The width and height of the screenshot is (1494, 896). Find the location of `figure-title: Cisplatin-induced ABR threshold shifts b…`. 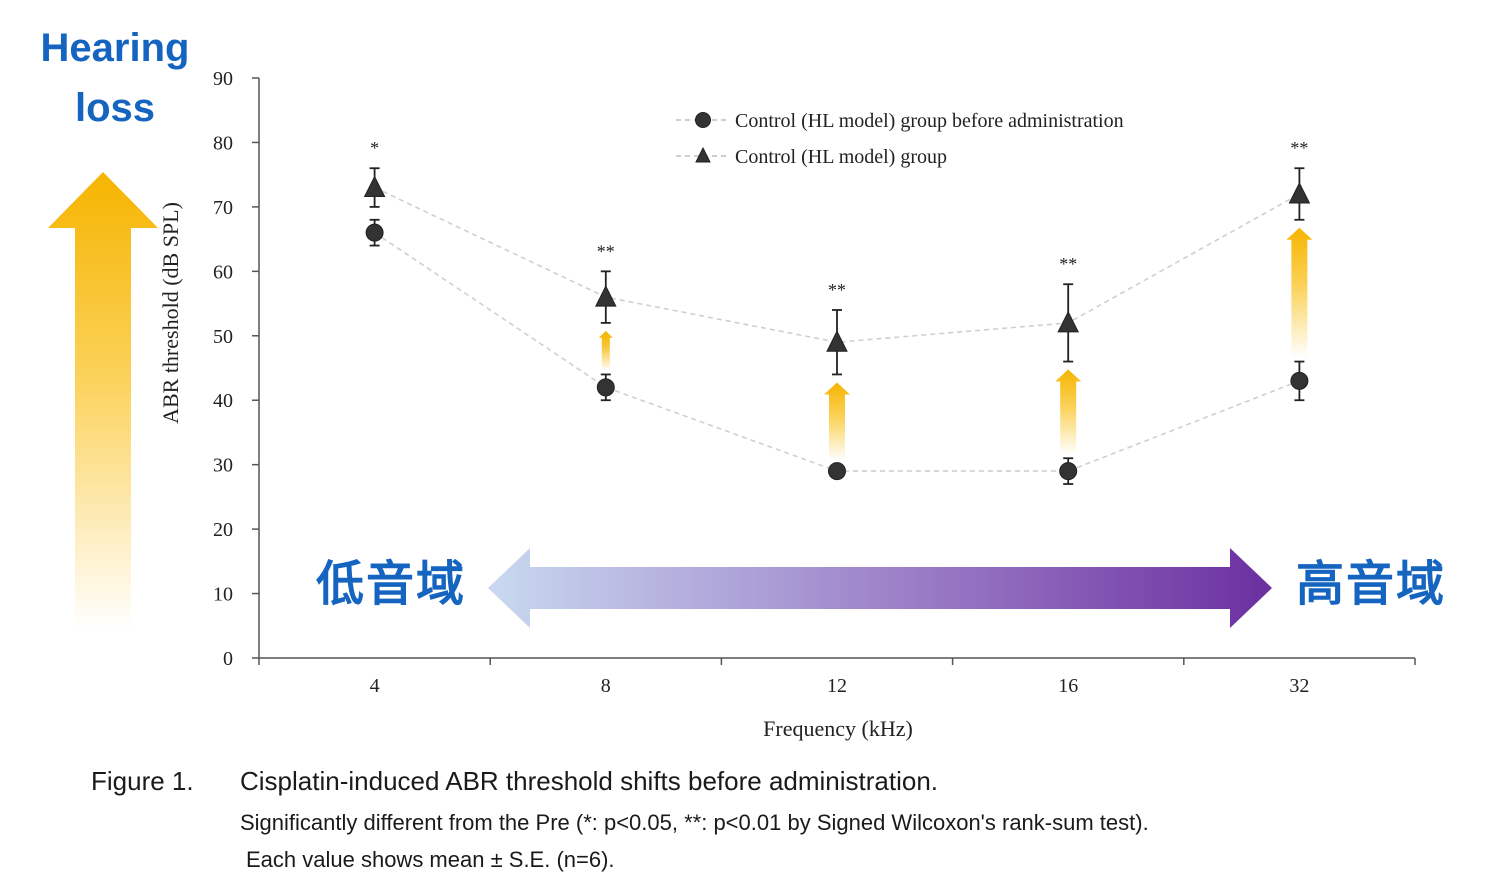

figure-title: Cisplatin-induced ABR threshold shifts b… is located at coordinates (589, 781).